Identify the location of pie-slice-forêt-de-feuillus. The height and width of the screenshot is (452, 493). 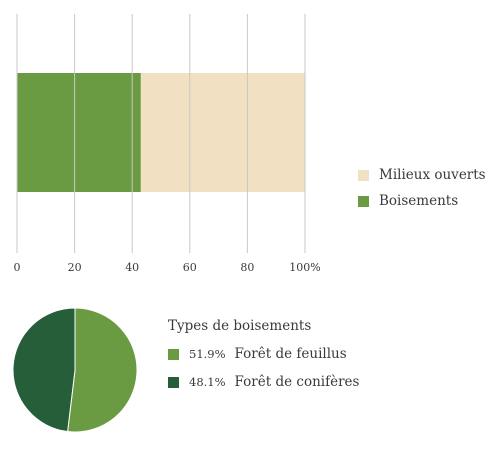
(102, 370).